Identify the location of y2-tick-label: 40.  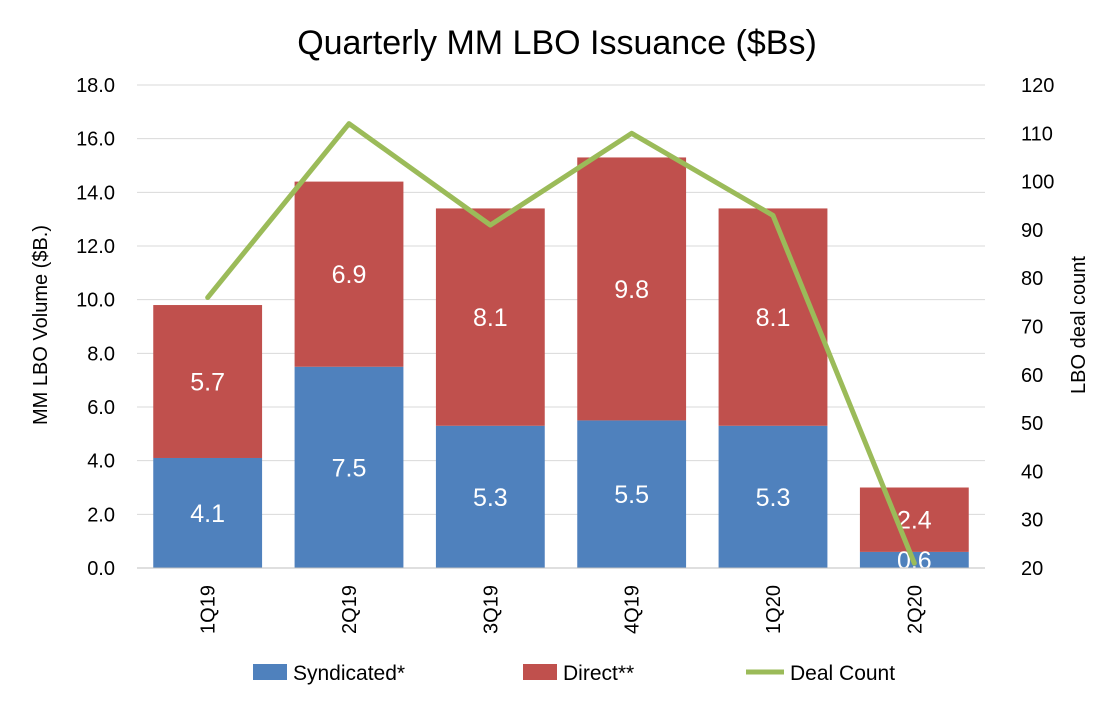
(1032, 472).